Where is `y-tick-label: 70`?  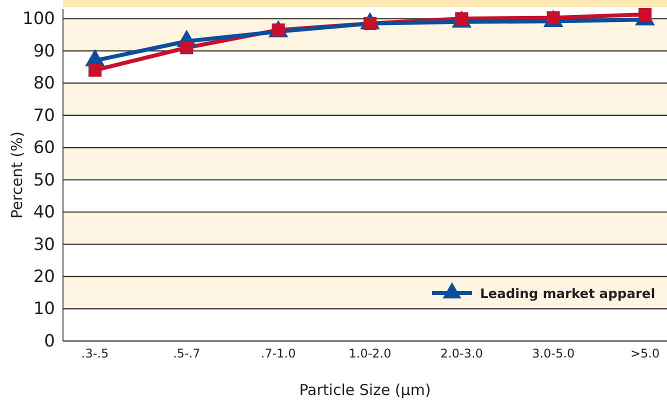 y-tick-label: 70 is located at coordinates (44, 116).